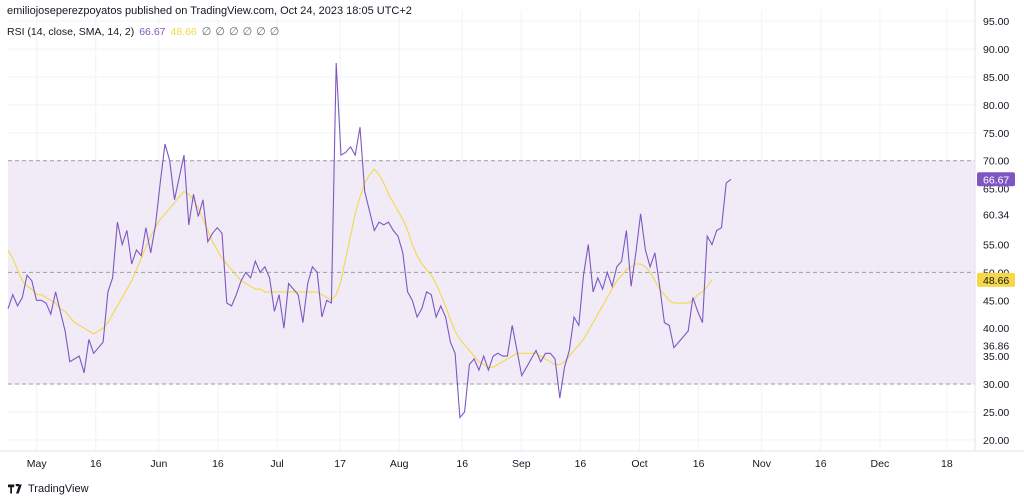 The height and width of the screenshot is (499, 1024). Describe the element at coordinates (158, 464) in the screenshot. I see `time-axis-tick-label: Jun` at that location.